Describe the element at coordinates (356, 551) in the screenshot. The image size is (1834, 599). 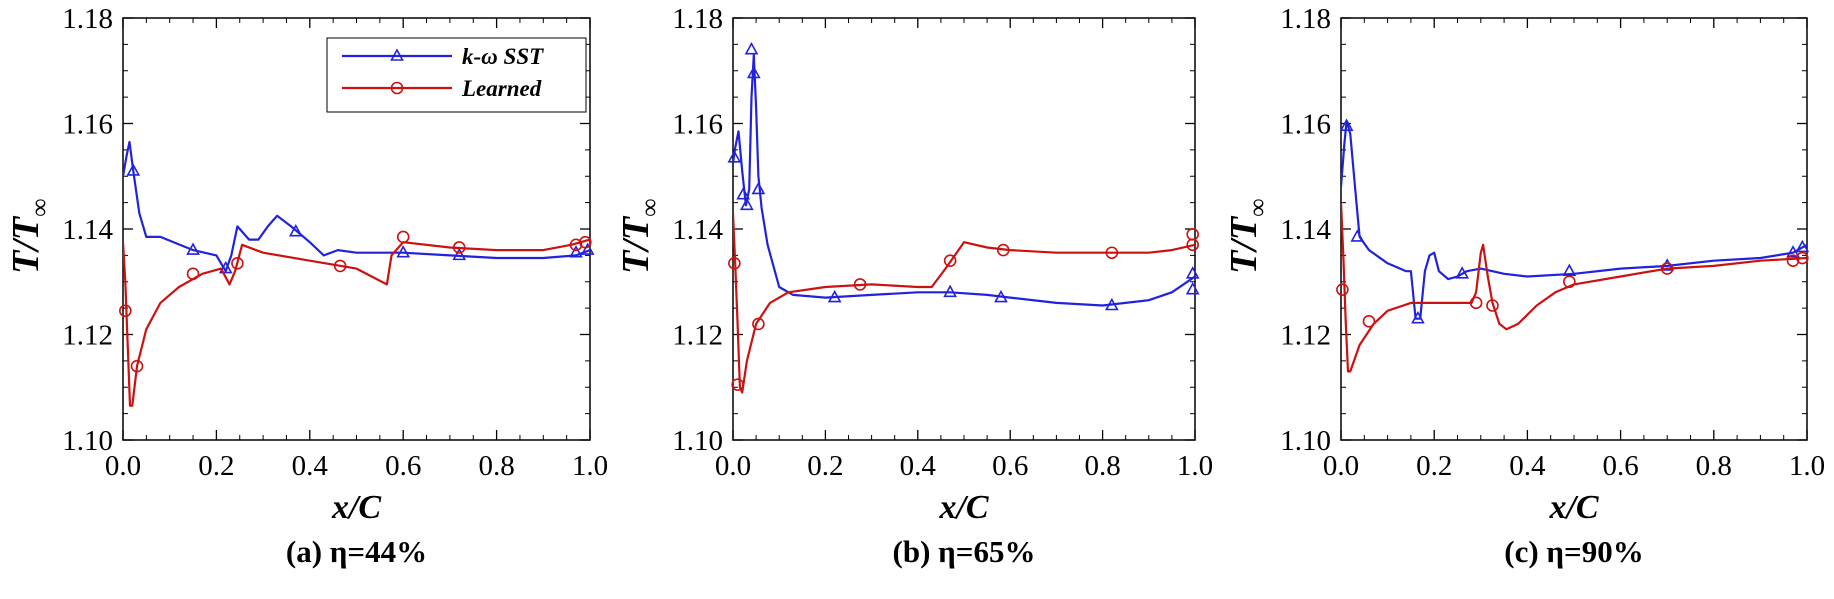
I see `panel-caption: (a) η=44%` at that location.